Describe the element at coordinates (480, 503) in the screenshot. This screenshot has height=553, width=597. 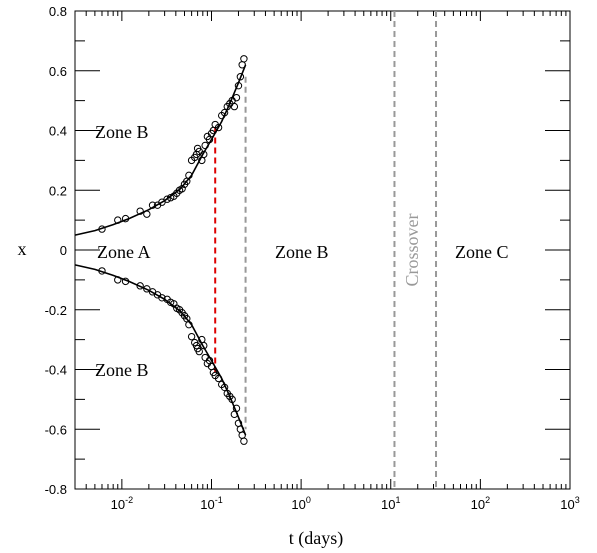
I see `x-tick-label: 10²` at that location.